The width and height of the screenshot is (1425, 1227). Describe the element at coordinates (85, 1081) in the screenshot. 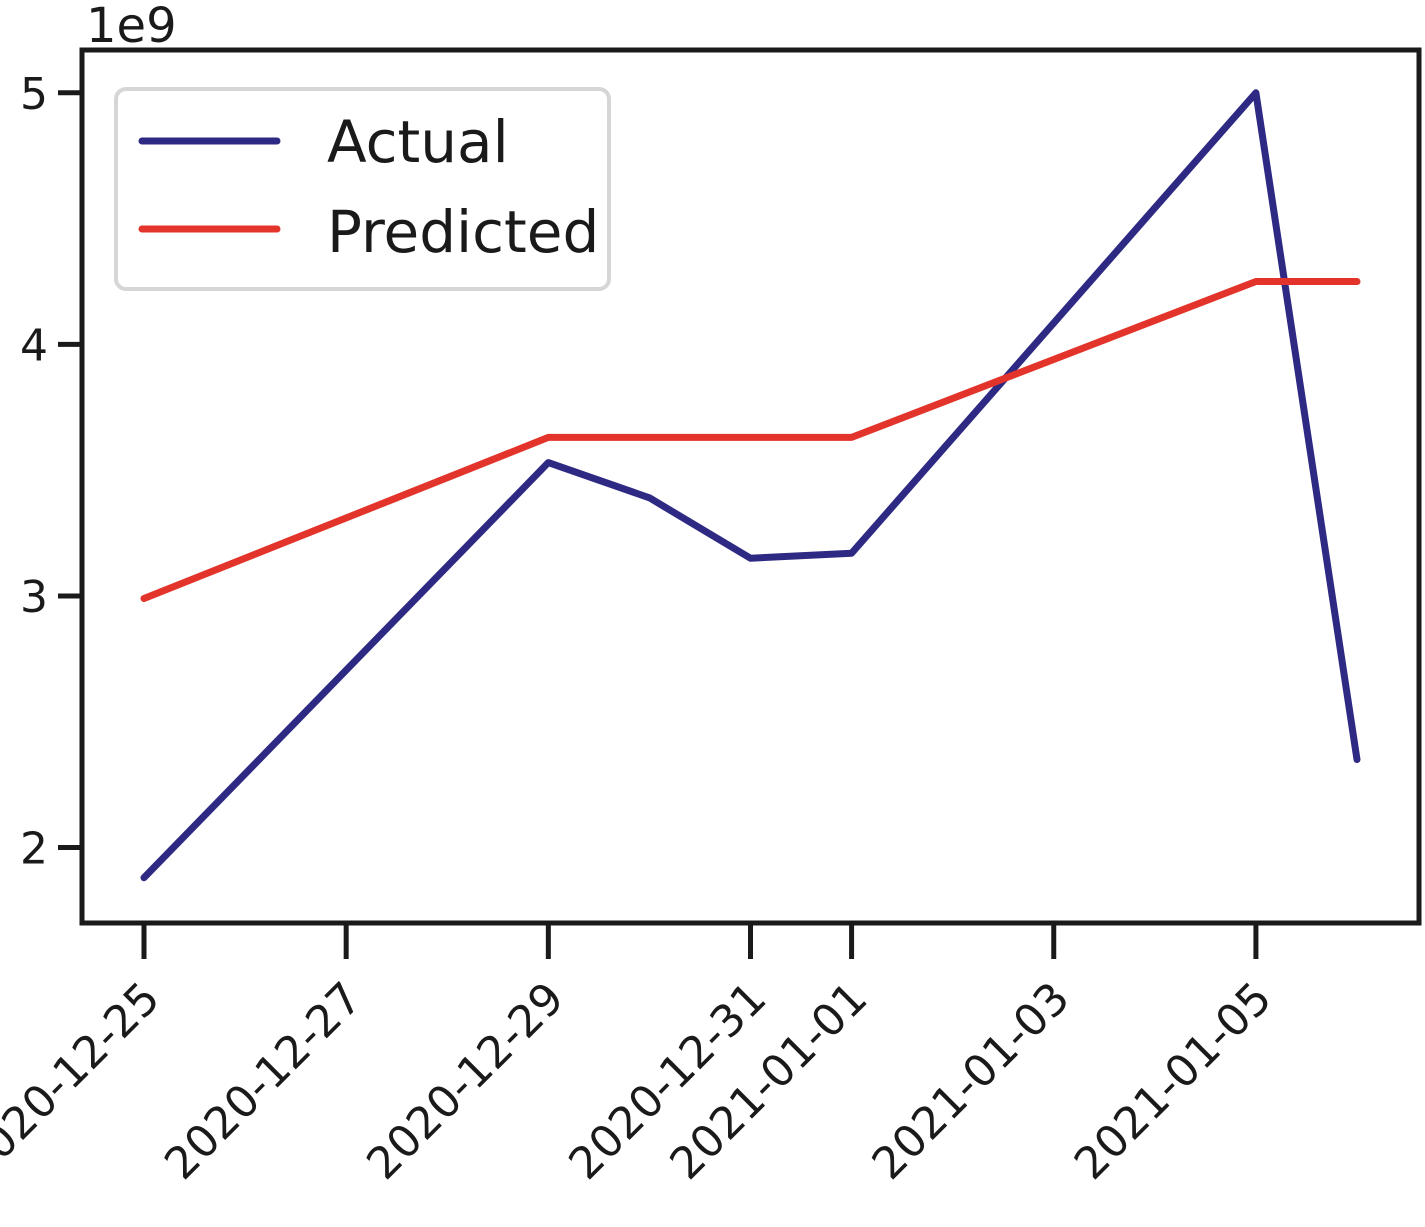

I see `x-tick-label: 2020-12-25` at that location.